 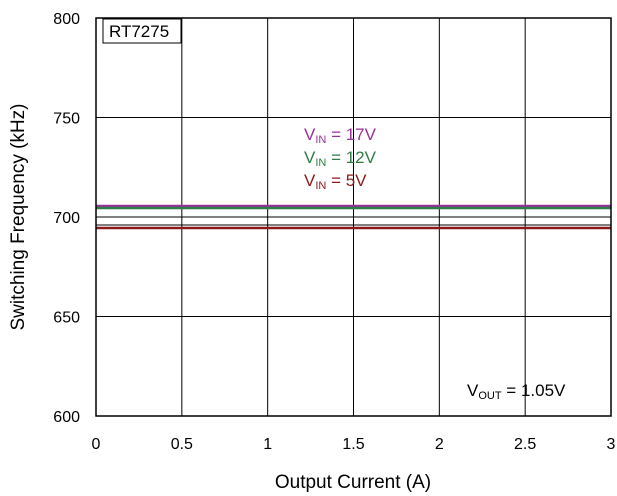 I want to click on legend-entry: VIN = 12V, so click(x=340, y=158).